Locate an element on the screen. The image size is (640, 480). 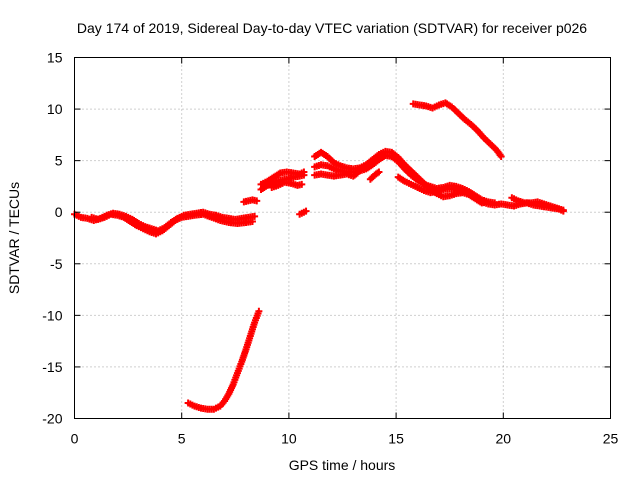
y-tick-label: -10 is located at coordinates (52, 315).